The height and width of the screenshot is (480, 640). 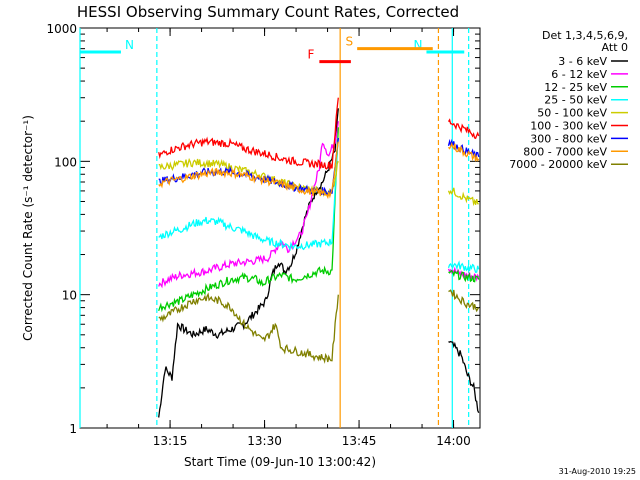 I want to click on y-tick-label: 1000, so click(x=61, y=29).